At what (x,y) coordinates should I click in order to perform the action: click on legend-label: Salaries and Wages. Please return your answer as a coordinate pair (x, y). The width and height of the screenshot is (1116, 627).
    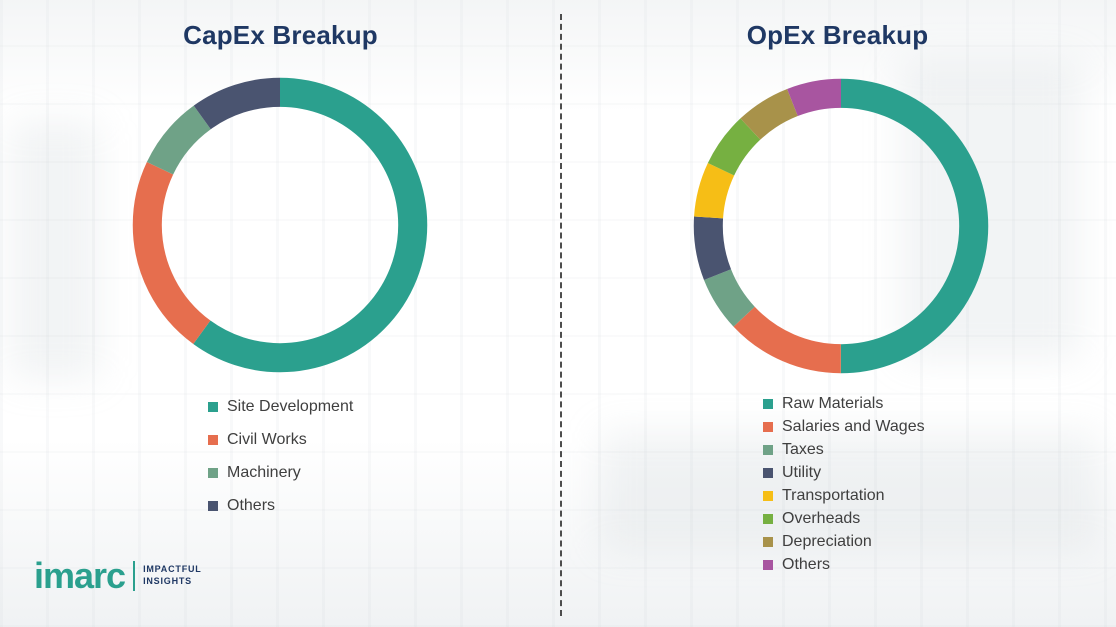
    Looking at the image, I should click on (853, 426).